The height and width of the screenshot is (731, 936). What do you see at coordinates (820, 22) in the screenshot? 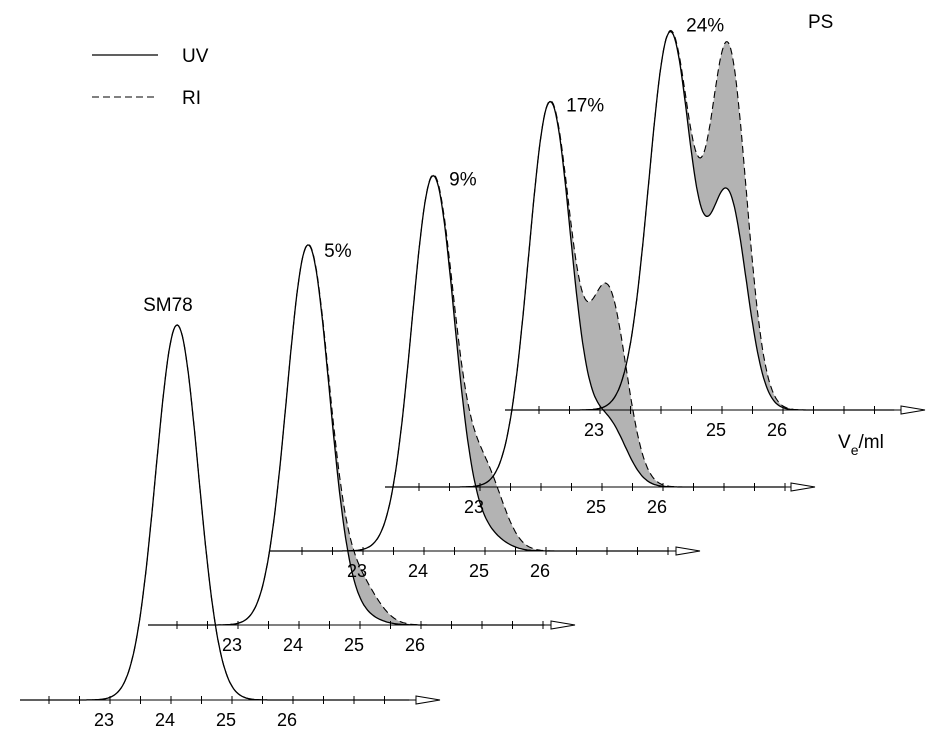
I see `ps-annotation: PS` at bounding box center [820, 22].